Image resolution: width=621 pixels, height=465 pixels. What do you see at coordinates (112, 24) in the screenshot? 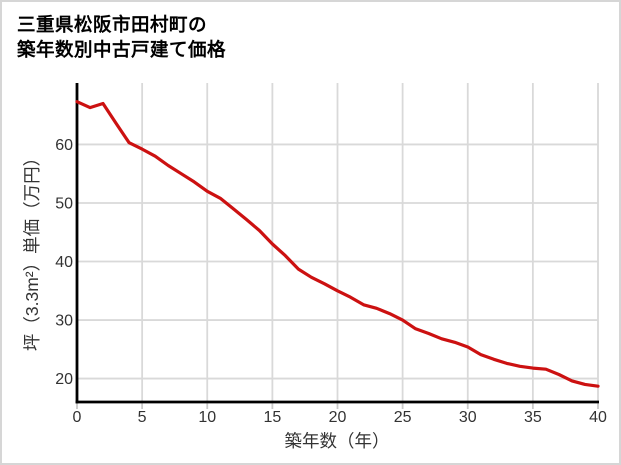
I see `chart-title-line1: 三重県松阪市田村町の` at bounding box center [112, 24].